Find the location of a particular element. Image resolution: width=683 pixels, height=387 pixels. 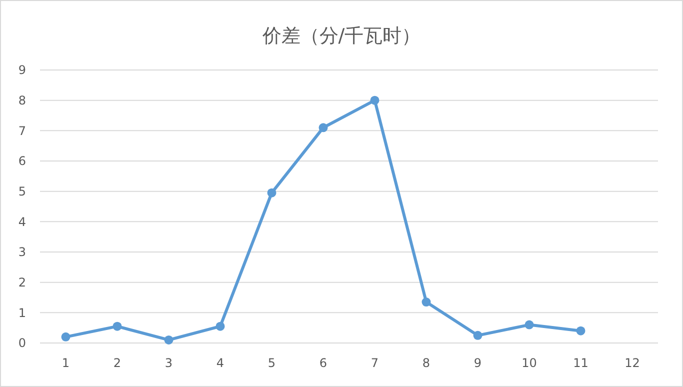

x-tick-label: 2 is located at coordinates (117, 363).